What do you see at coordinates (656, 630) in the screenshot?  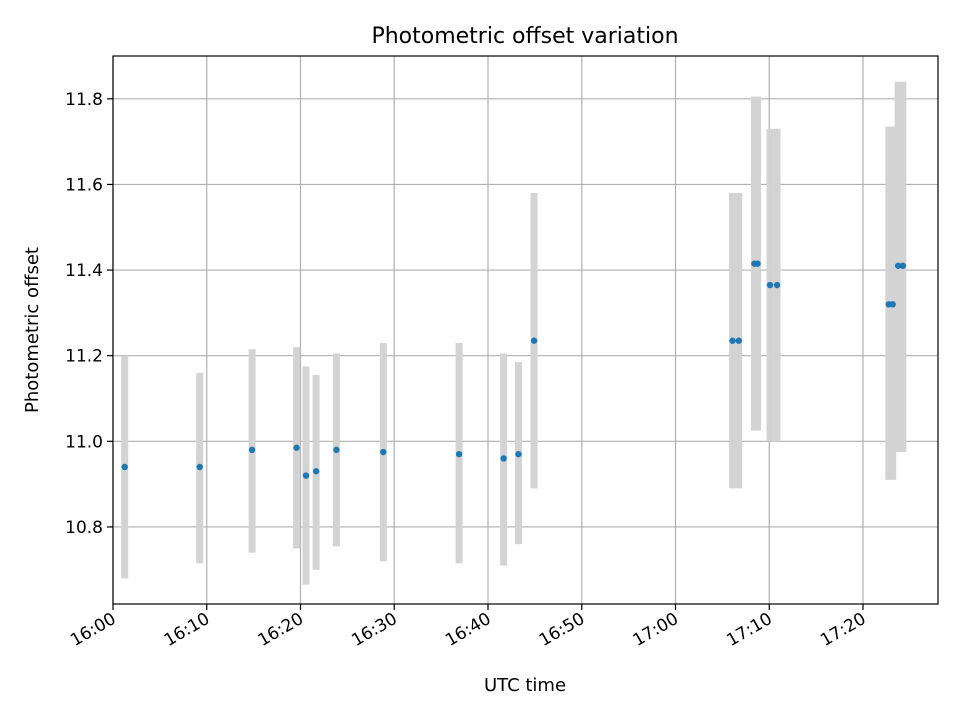 I see `x-tick-label: 17:00` at bounding box center [656, 630].